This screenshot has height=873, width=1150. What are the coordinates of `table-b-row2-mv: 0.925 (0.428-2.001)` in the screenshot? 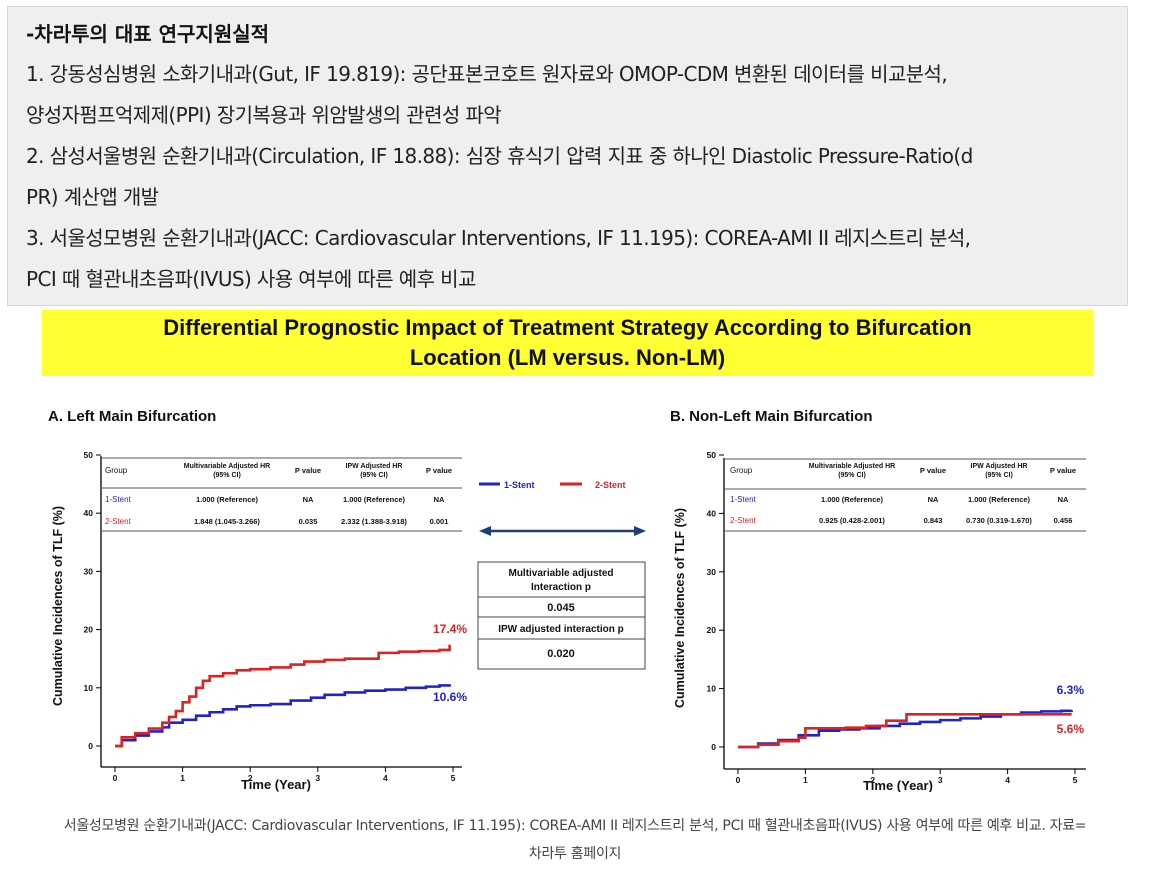 It's located at (852, 520).